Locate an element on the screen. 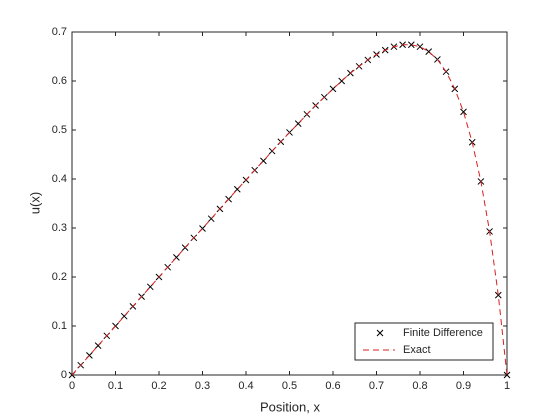 The height and width of the screenshot is (420, 560). legend-label: Finite Difference is located at coordinates (443, 333).